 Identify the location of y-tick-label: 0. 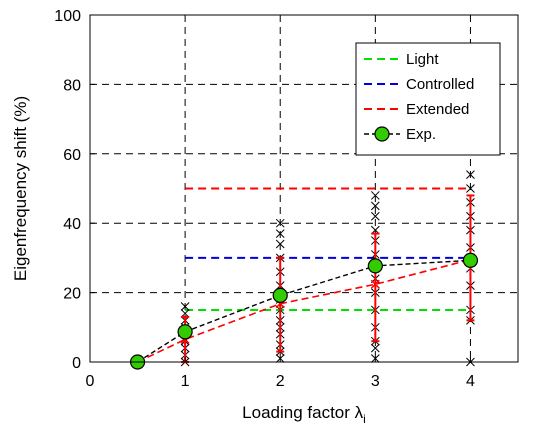
(76, 363).